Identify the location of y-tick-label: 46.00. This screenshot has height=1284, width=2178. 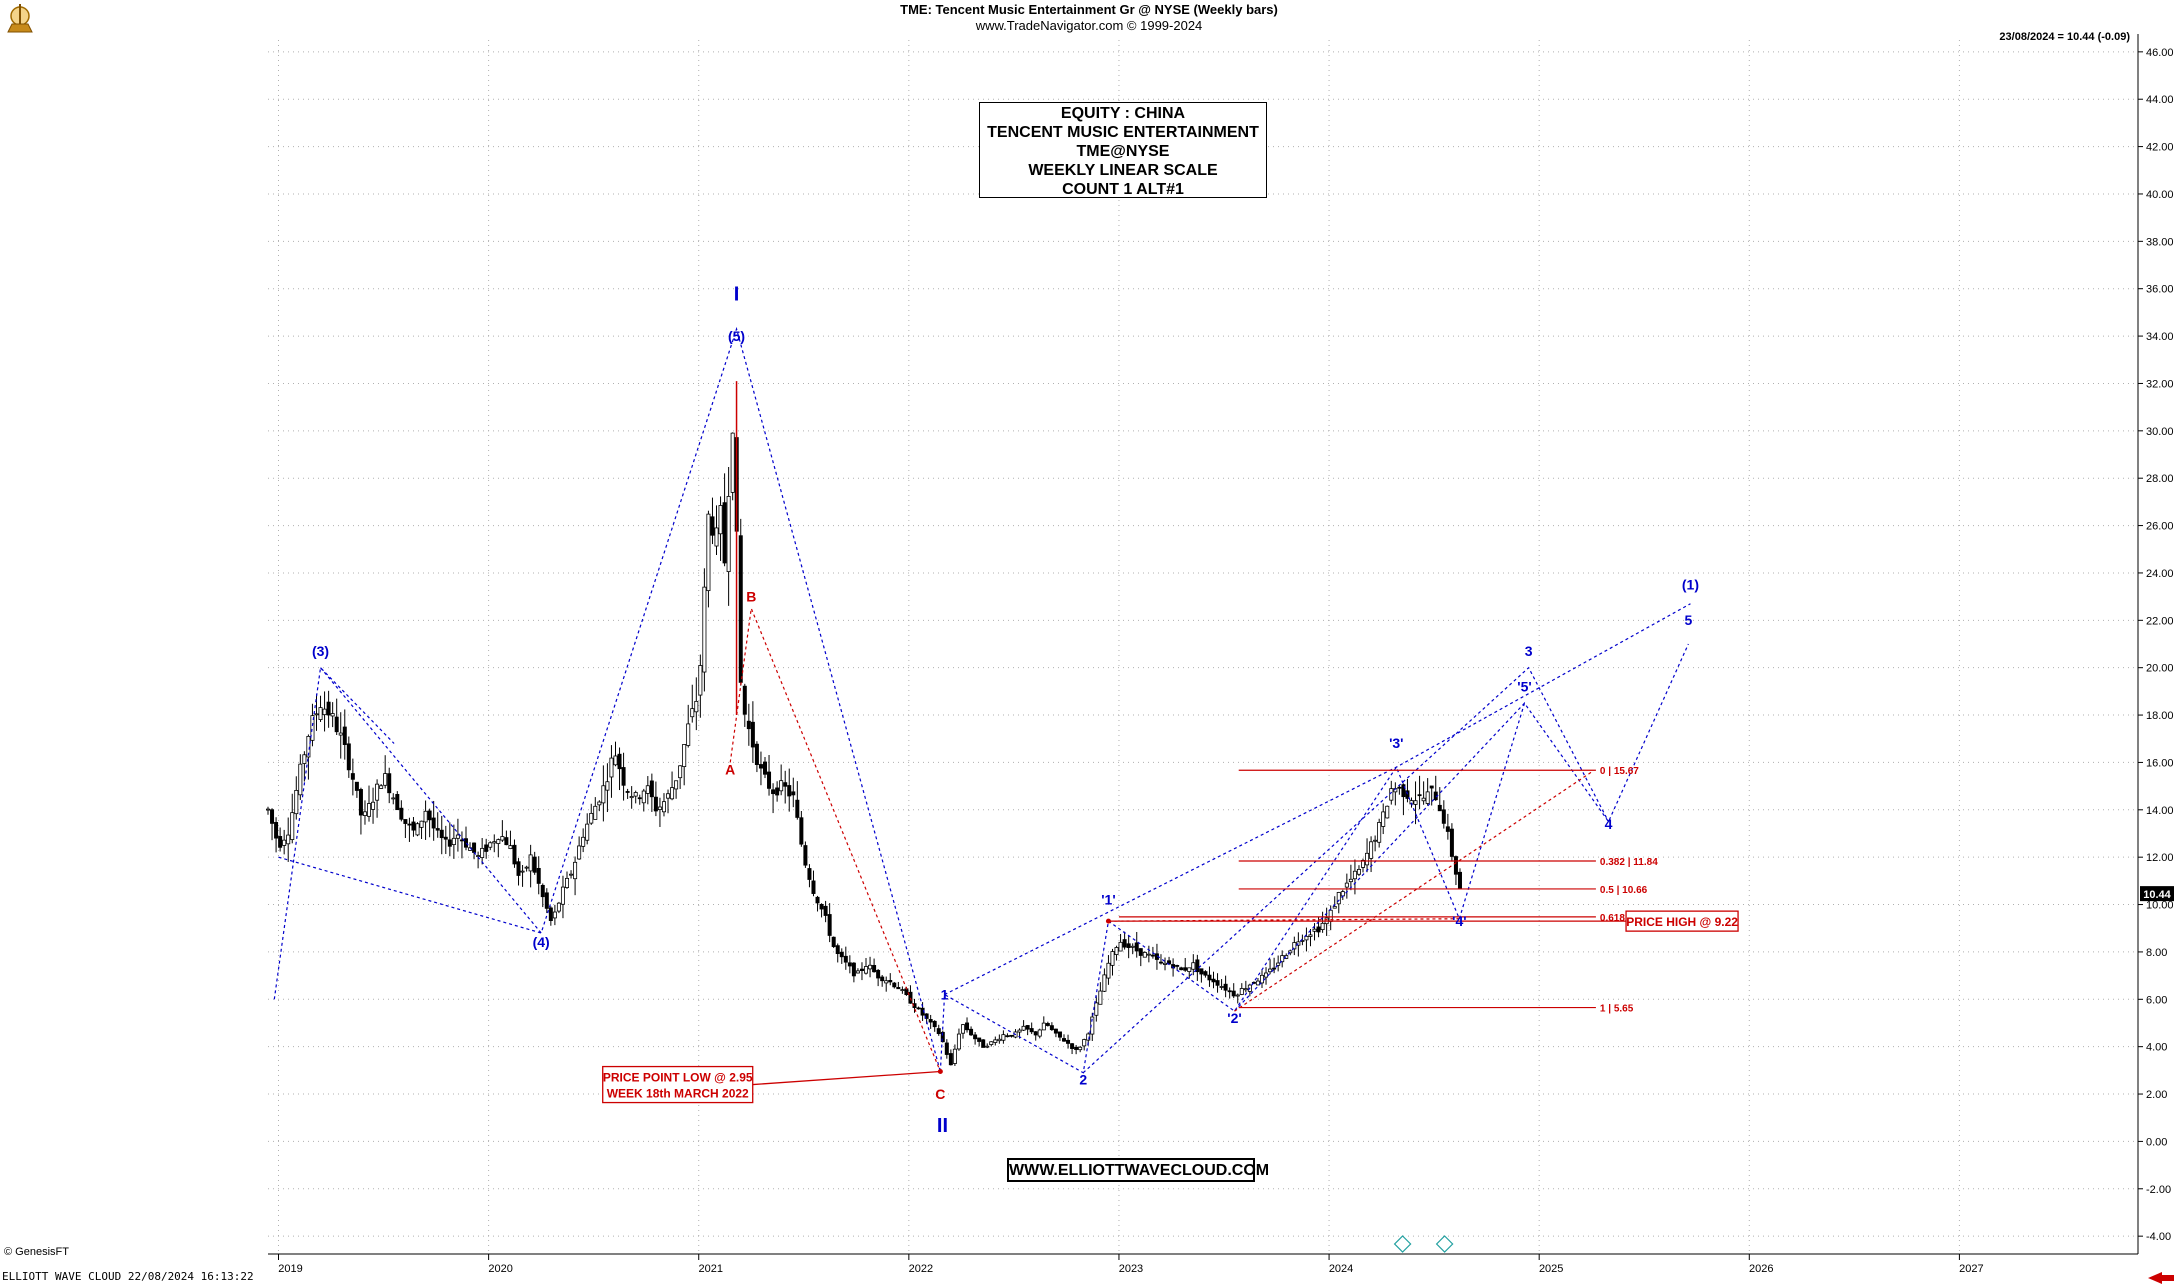
(2160, 53).